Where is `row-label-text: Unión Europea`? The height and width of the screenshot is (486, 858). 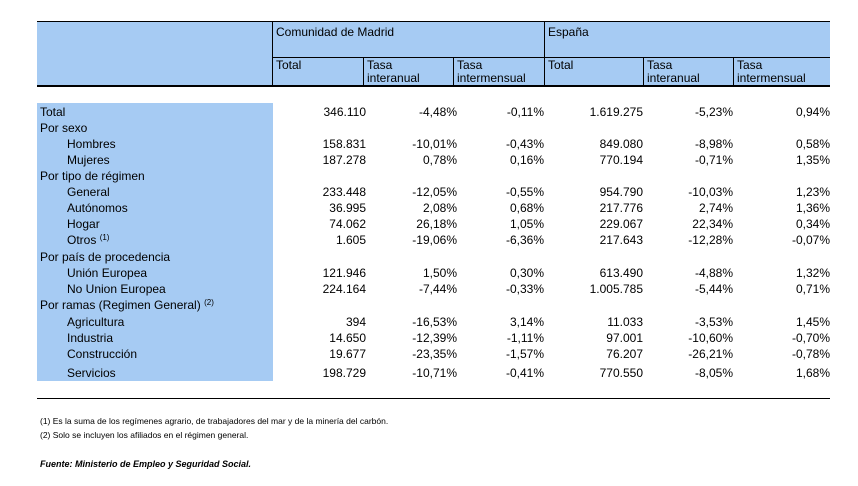
row-label-text: Unión Europea is located at coordinates (107, 273).